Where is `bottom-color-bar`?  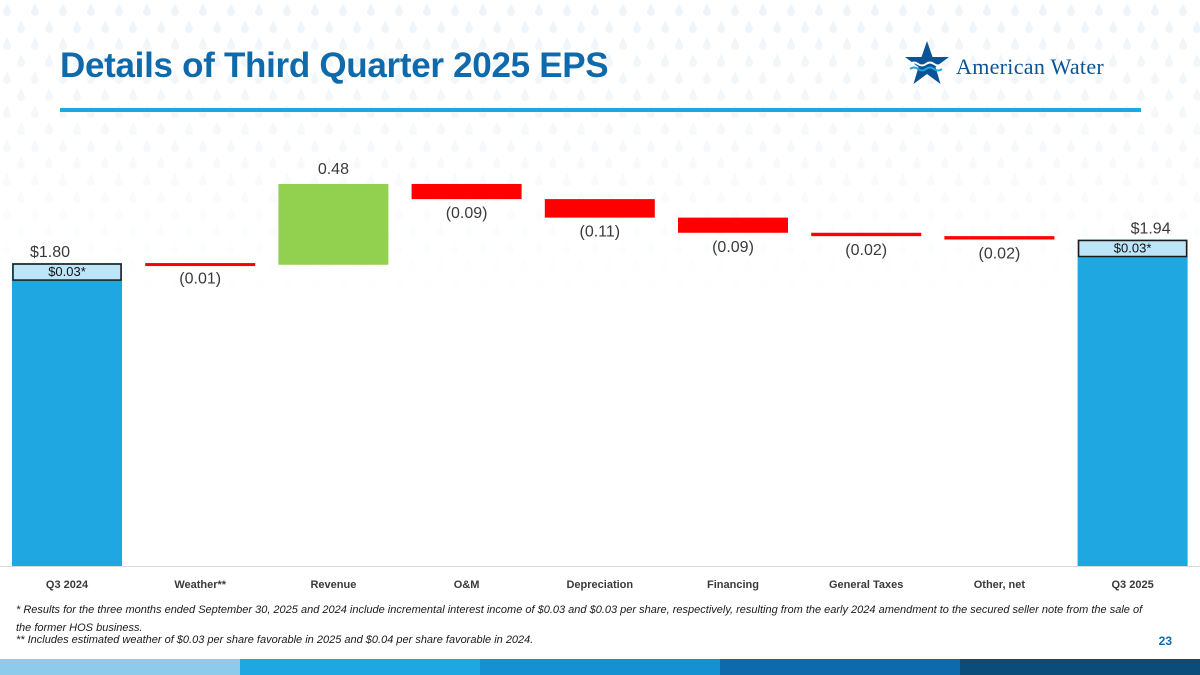
bottom-color-bar is located at coordinates (600, 667).